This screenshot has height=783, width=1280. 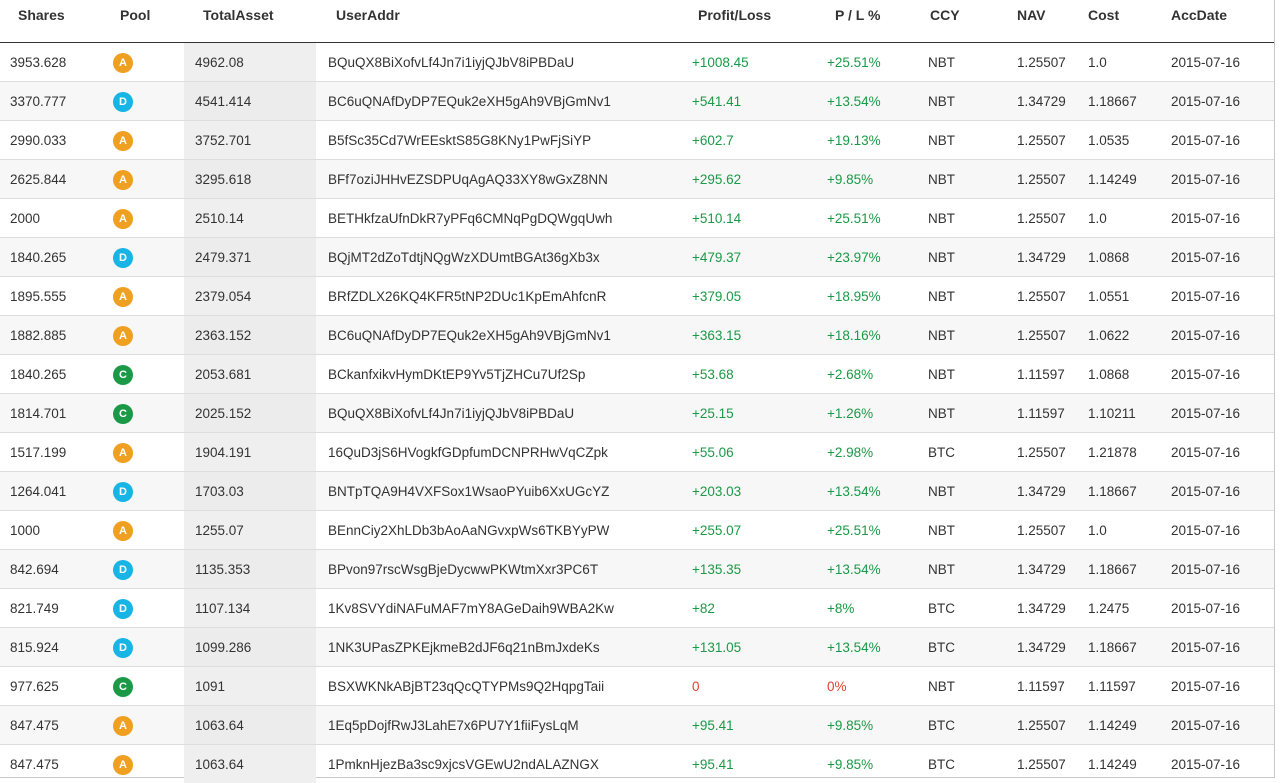 I want to click on user-address-cell-text: BQjMT2dZoTdtjNQgWzXDUmtBGAt36gXb3x, so click(x=464, y=257).